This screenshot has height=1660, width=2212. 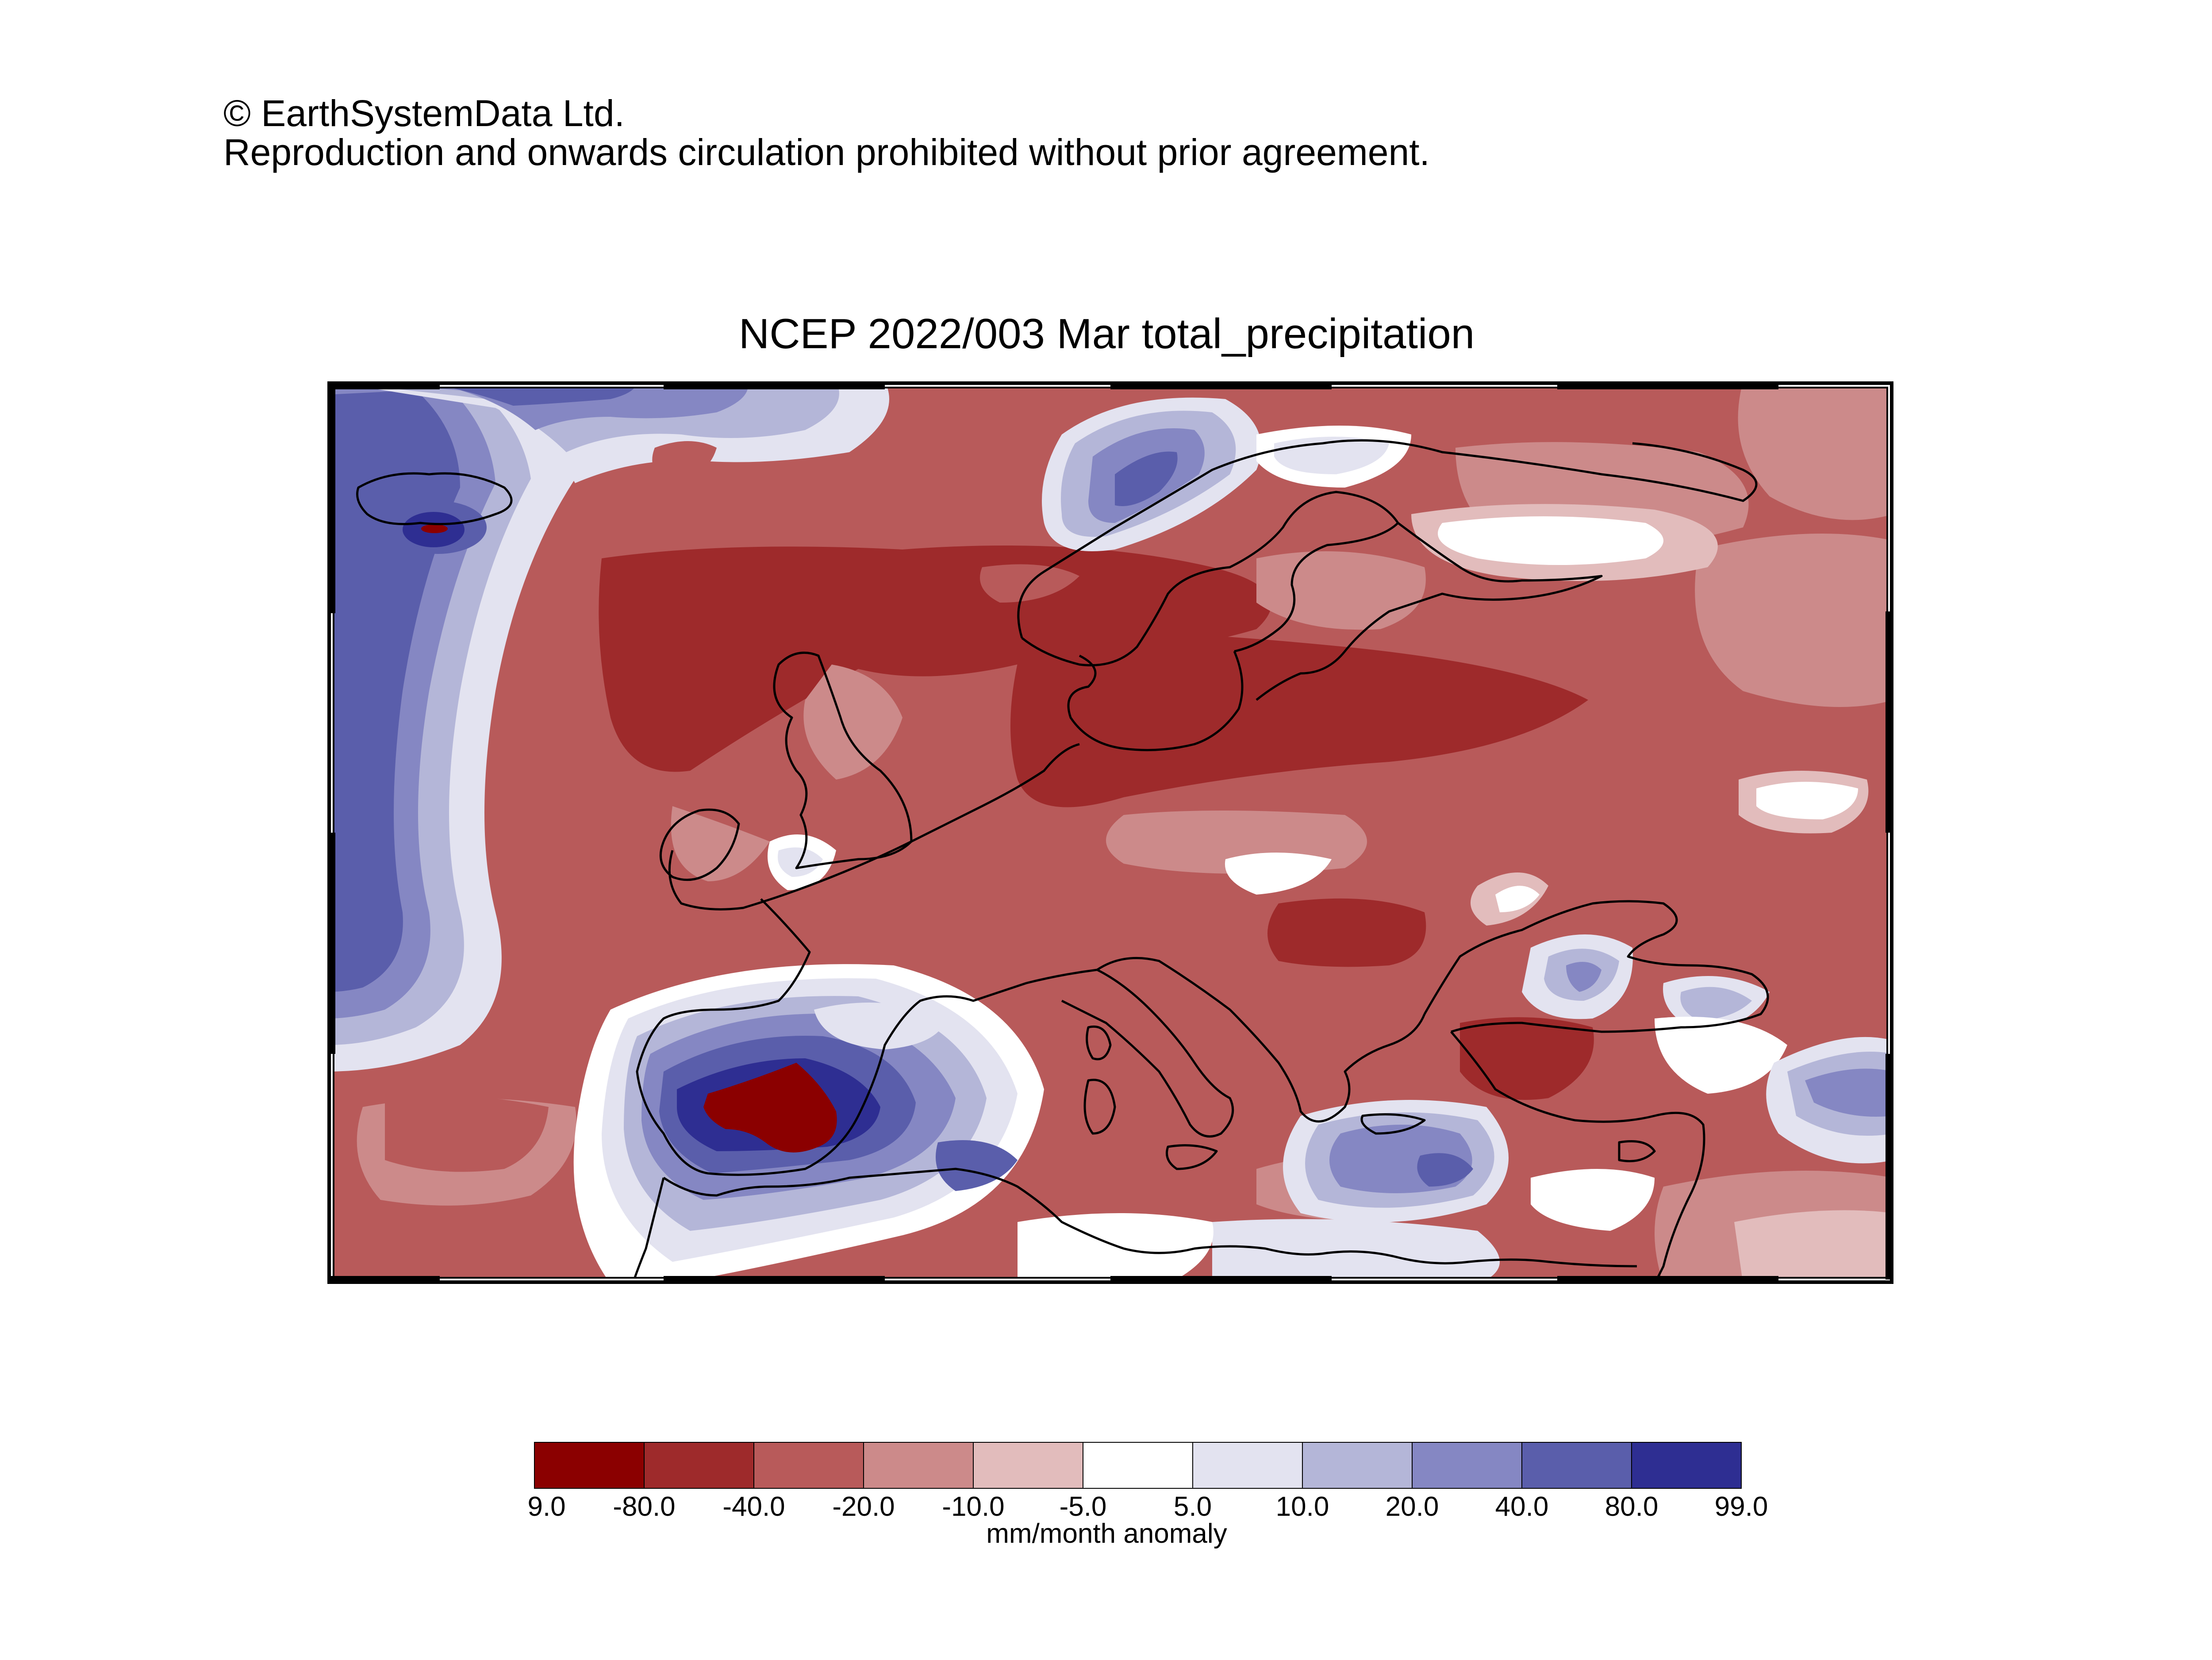 I want to click on colorbar-tick-label: -40.0, so click(x=754, y=1504).